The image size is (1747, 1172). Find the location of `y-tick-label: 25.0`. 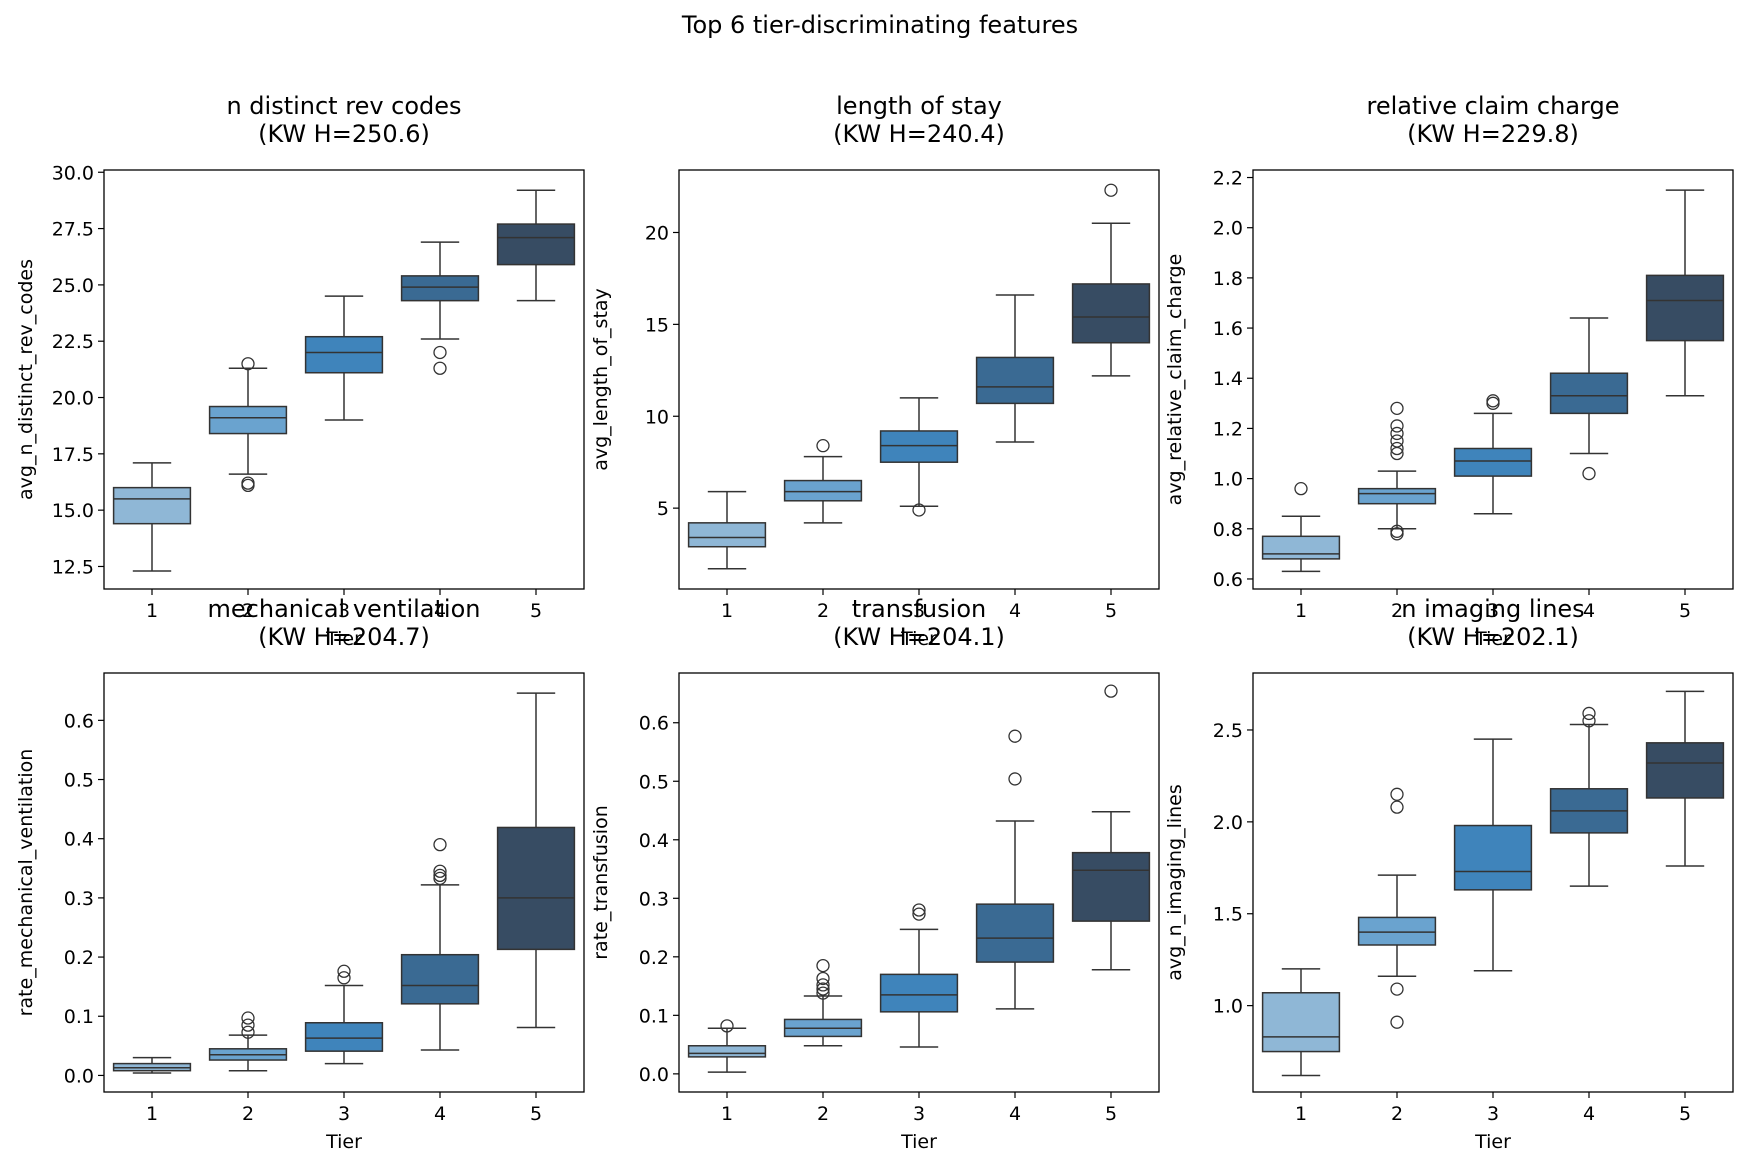

y-tick-label: 25.0 is located at coordinates (73, 286).